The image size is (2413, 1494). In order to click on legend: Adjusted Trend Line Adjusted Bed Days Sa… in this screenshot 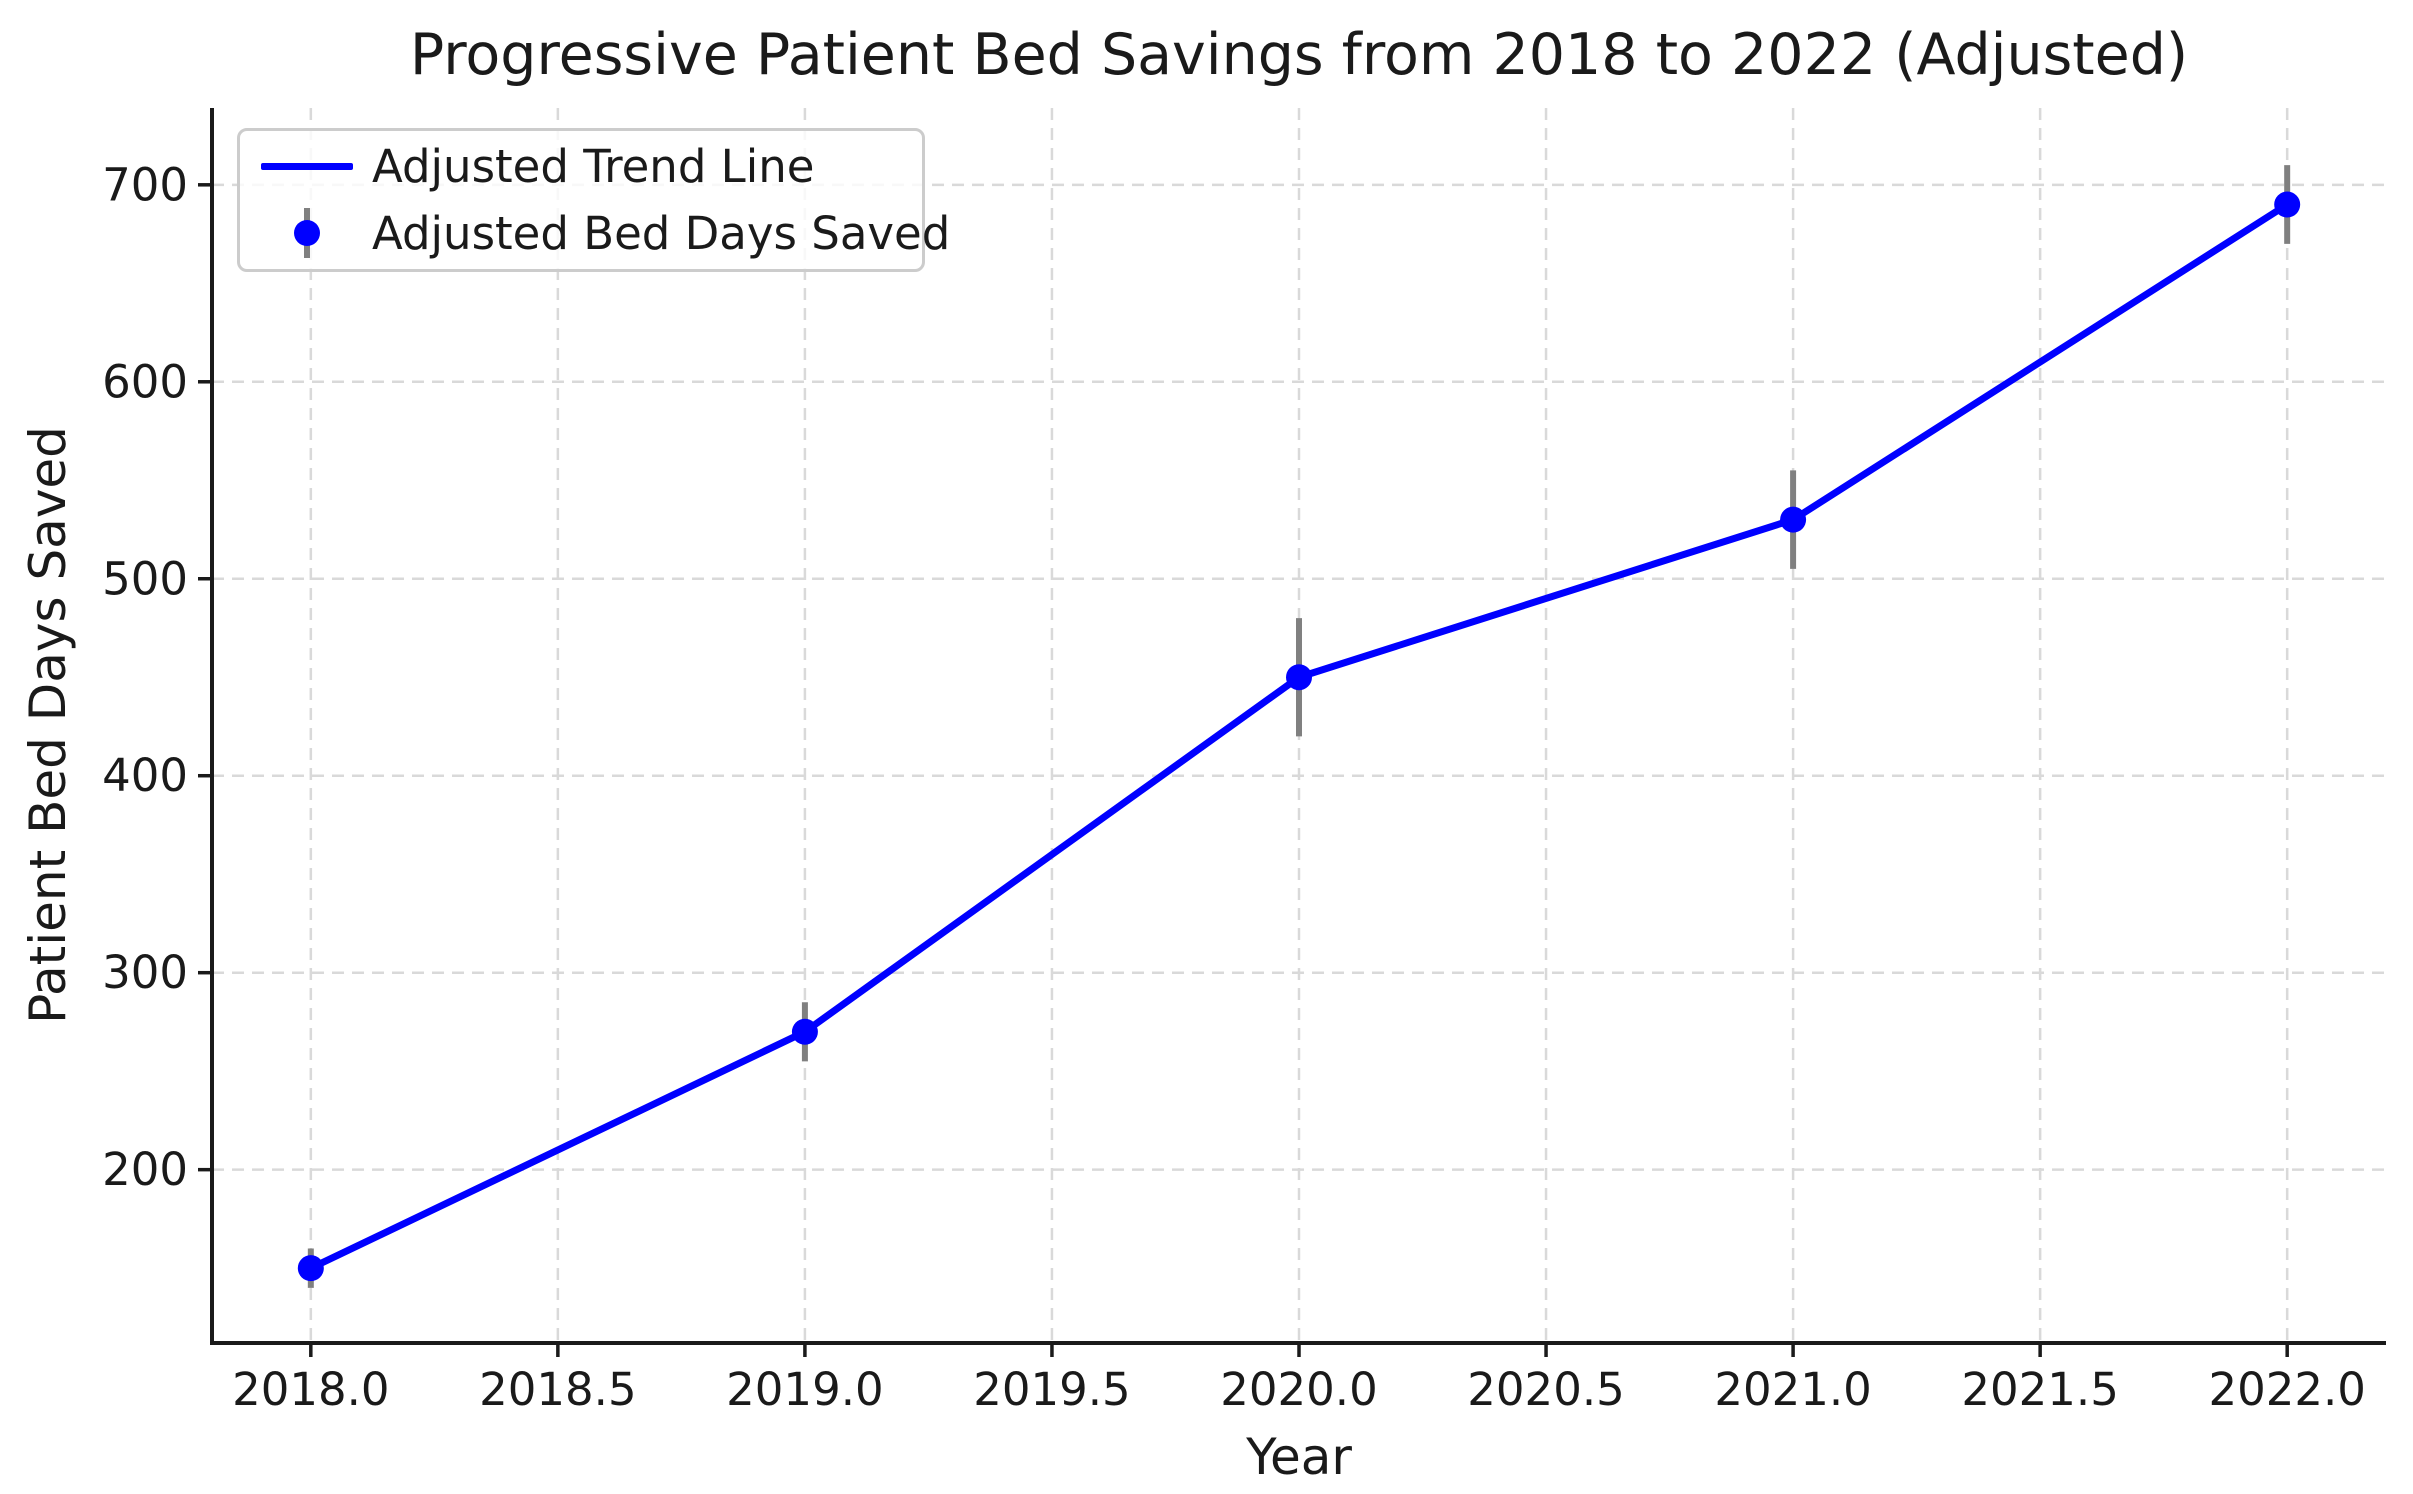, I will do `click(593, 200)`.